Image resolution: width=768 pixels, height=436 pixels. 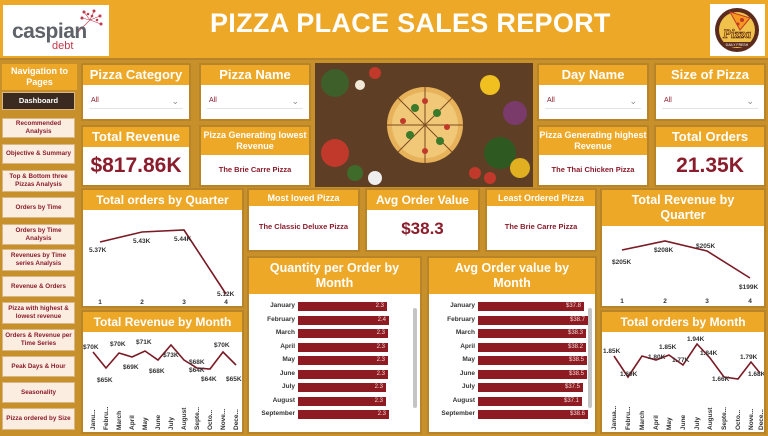 What do you see at coordinates (39, 77) in the screenshot?
I see `nav-heading: Navigation to Pages` at bounding box center [39, 77].